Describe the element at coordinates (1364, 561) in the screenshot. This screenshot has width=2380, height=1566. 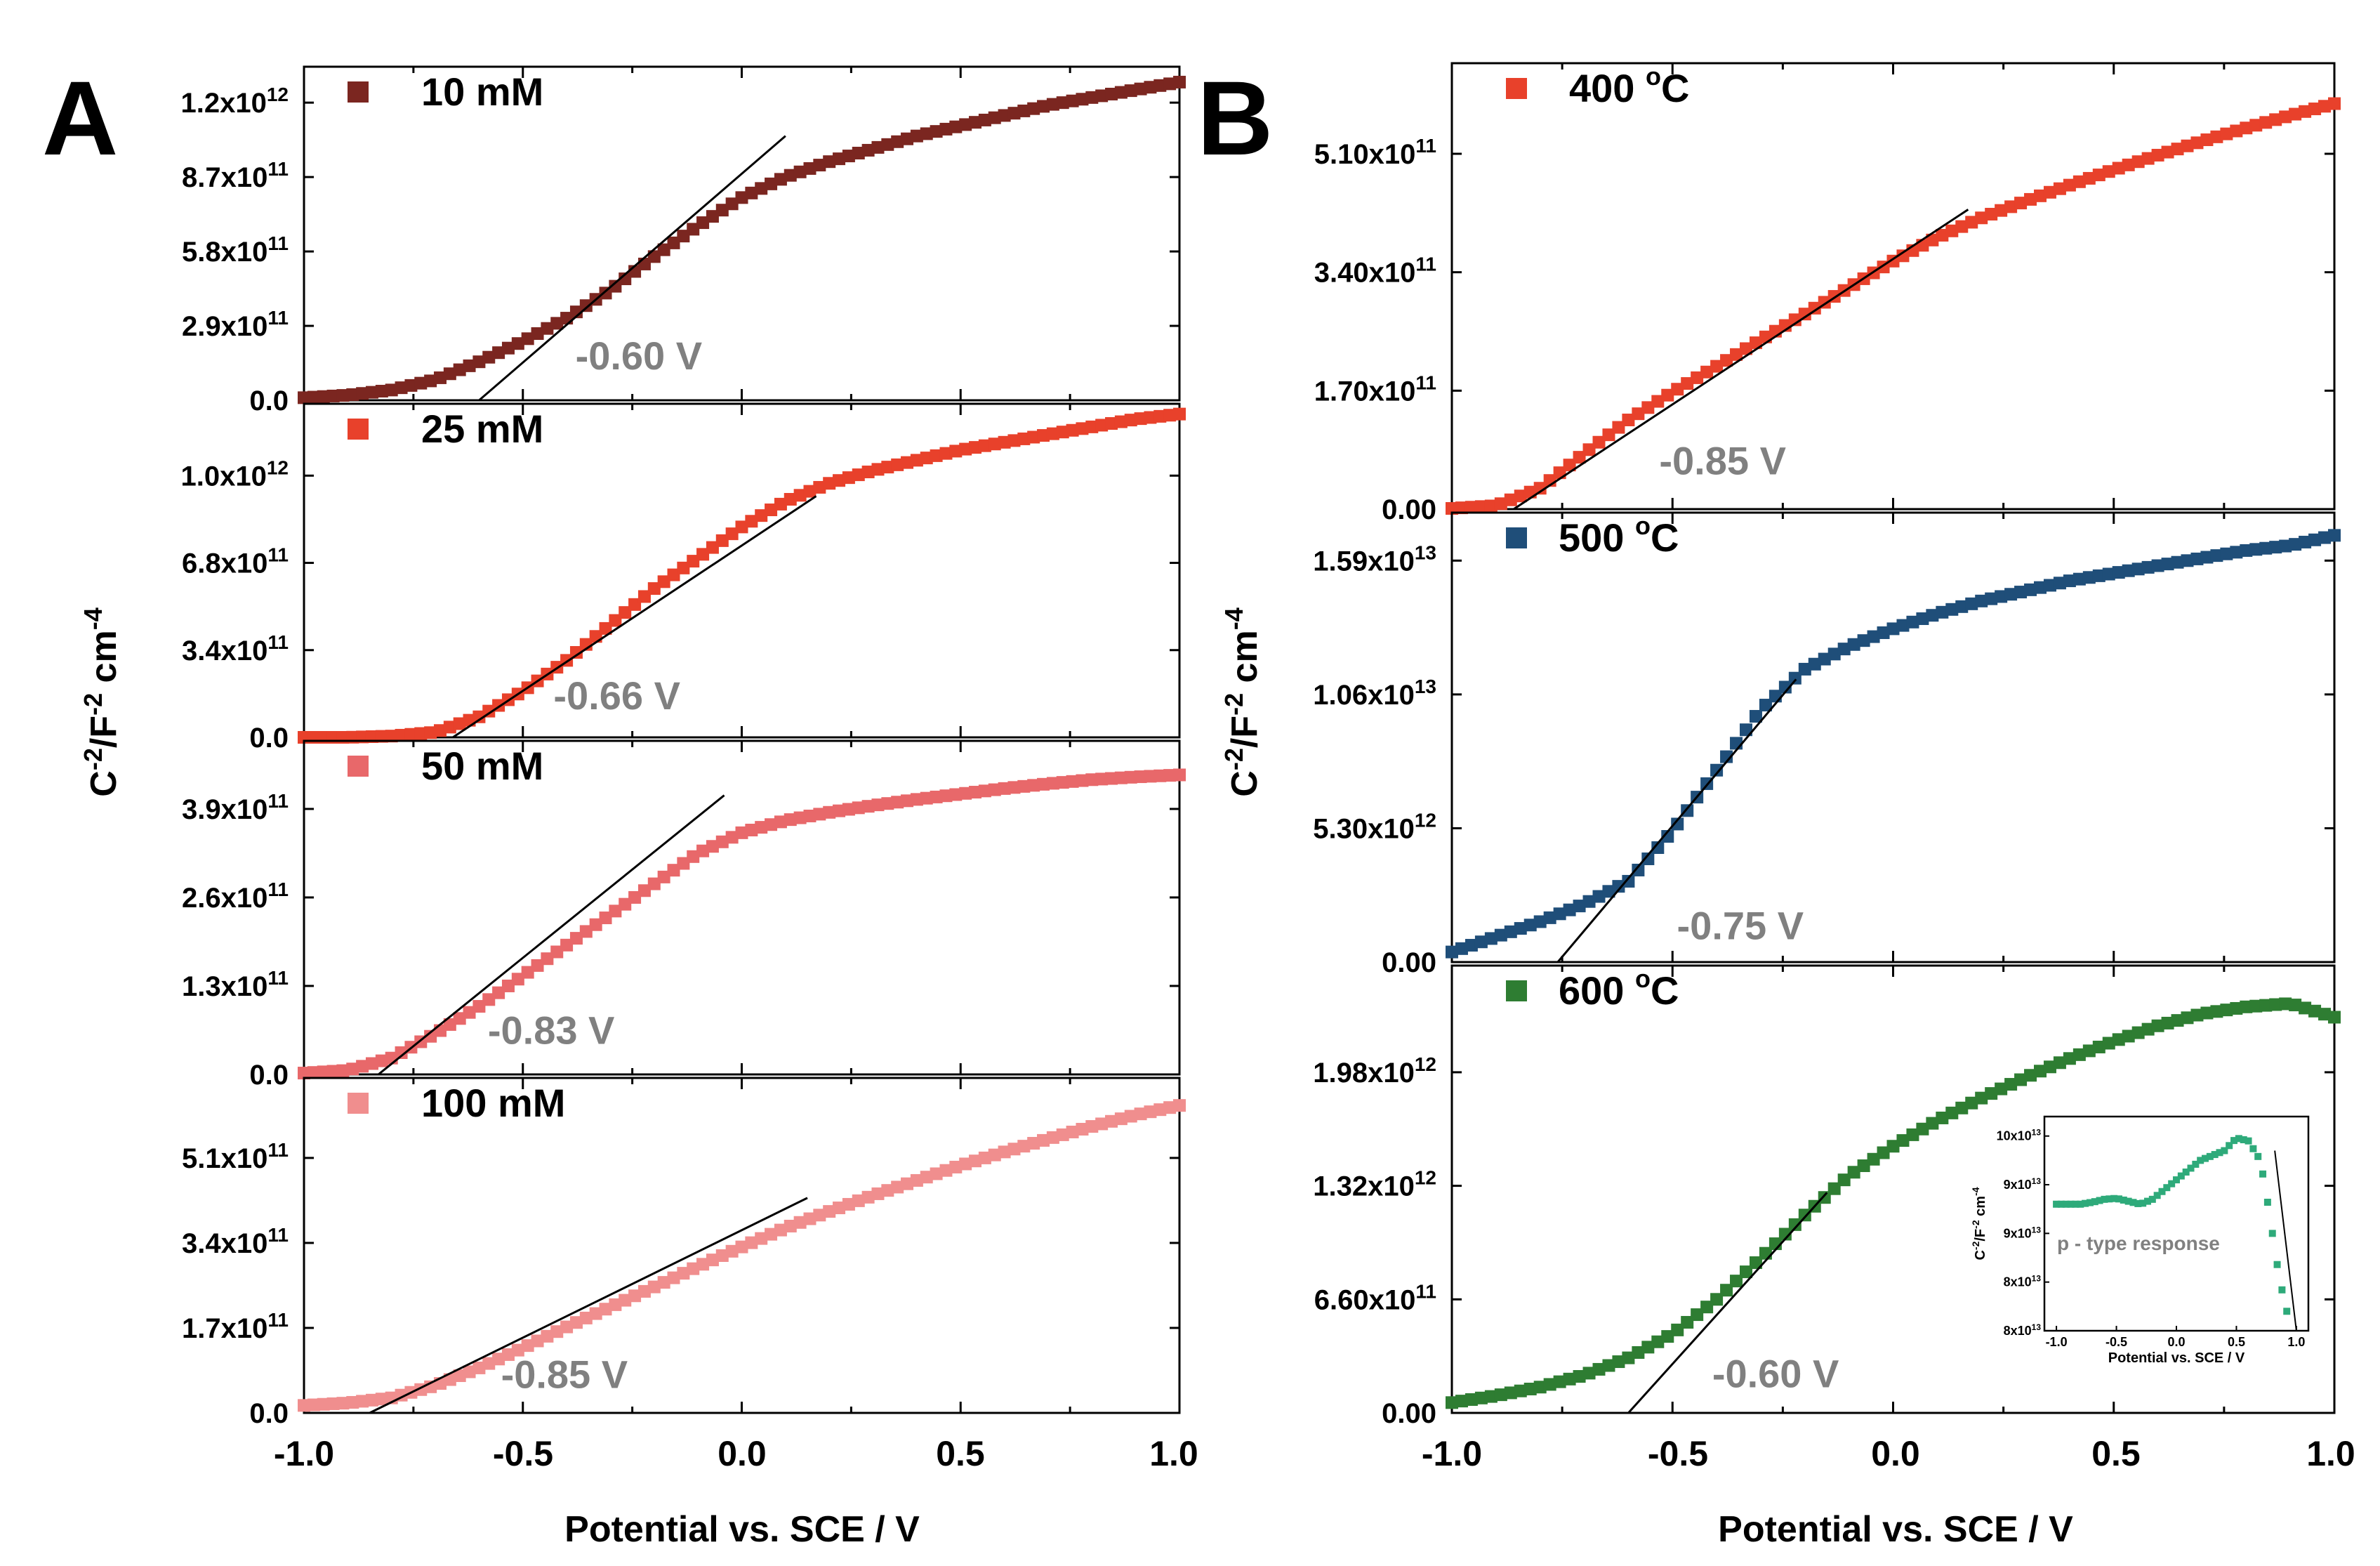
I see `y-tick-mantissa: 1.59x10` at that location.